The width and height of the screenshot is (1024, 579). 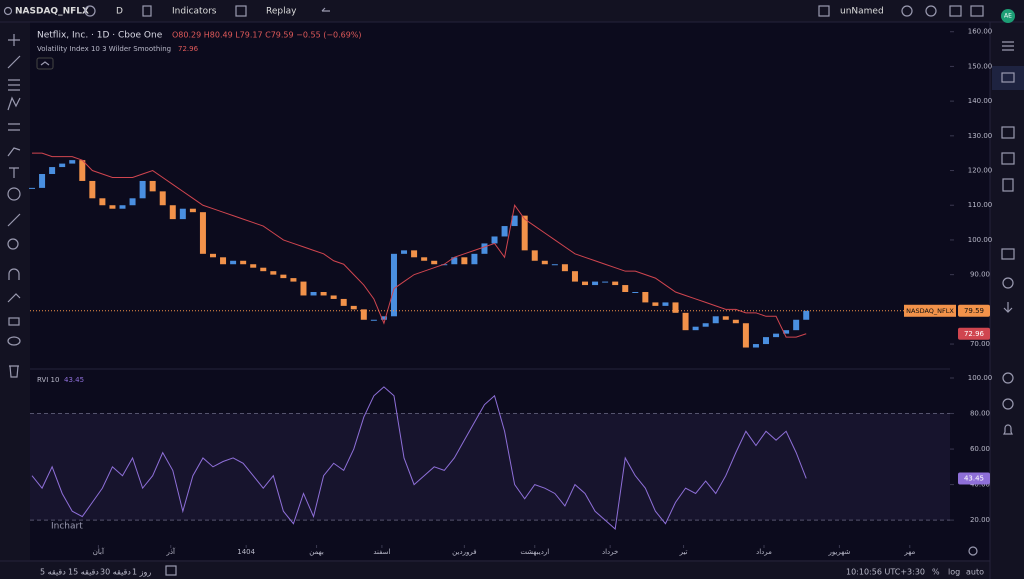 I want to click on percent-toggle: %, so click(x=936, y=572).